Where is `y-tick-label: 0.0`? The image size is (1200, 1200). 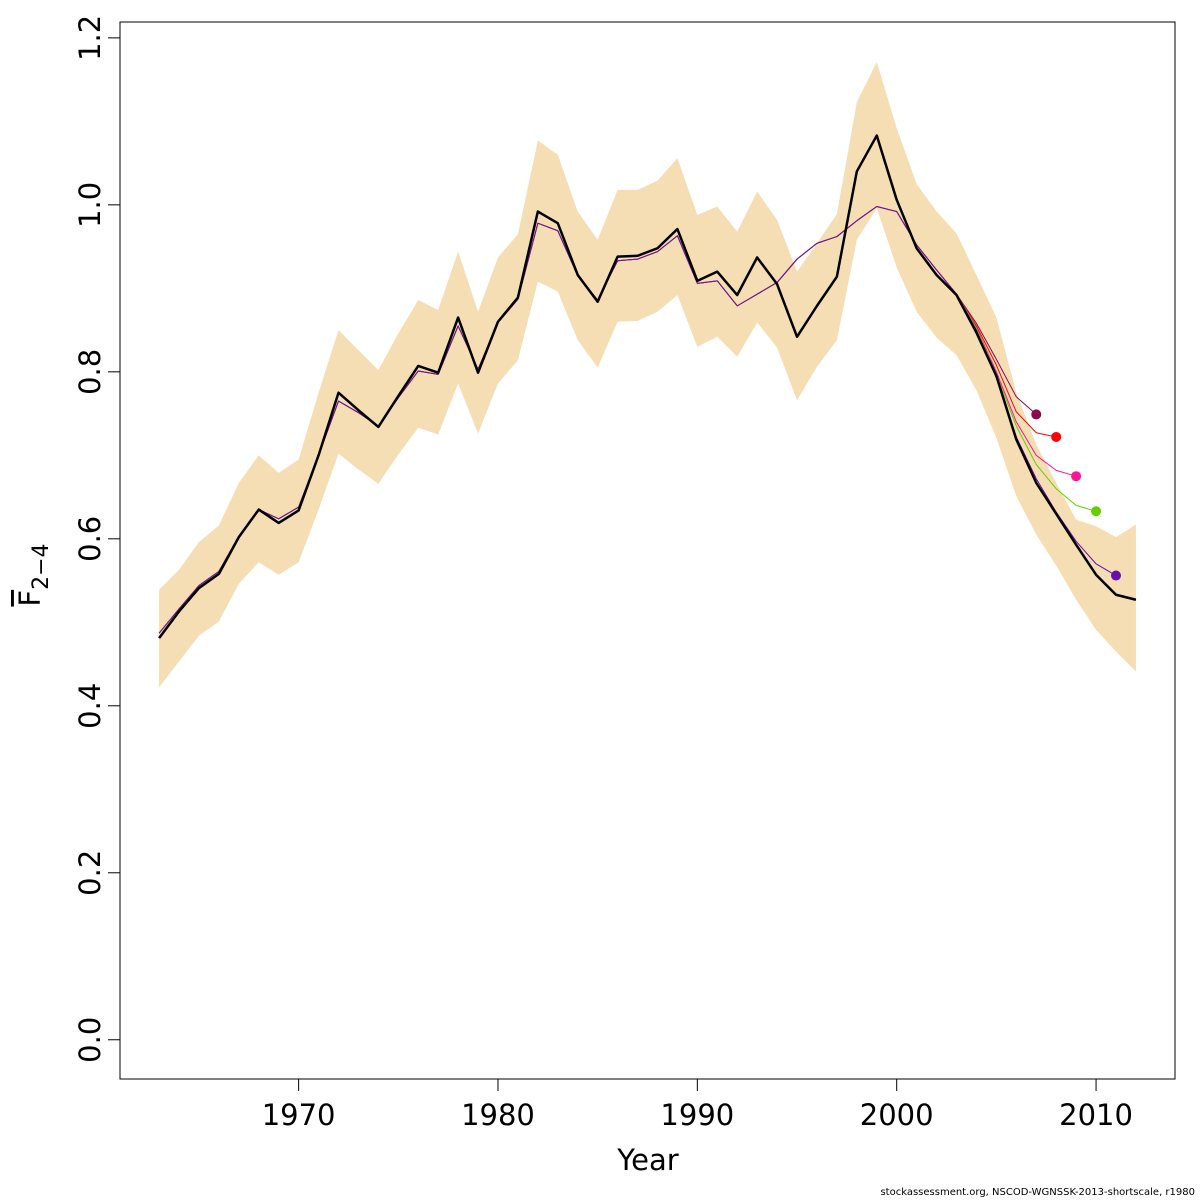 y-tick-label: 0.0 is located at coordinates (90, 1040).